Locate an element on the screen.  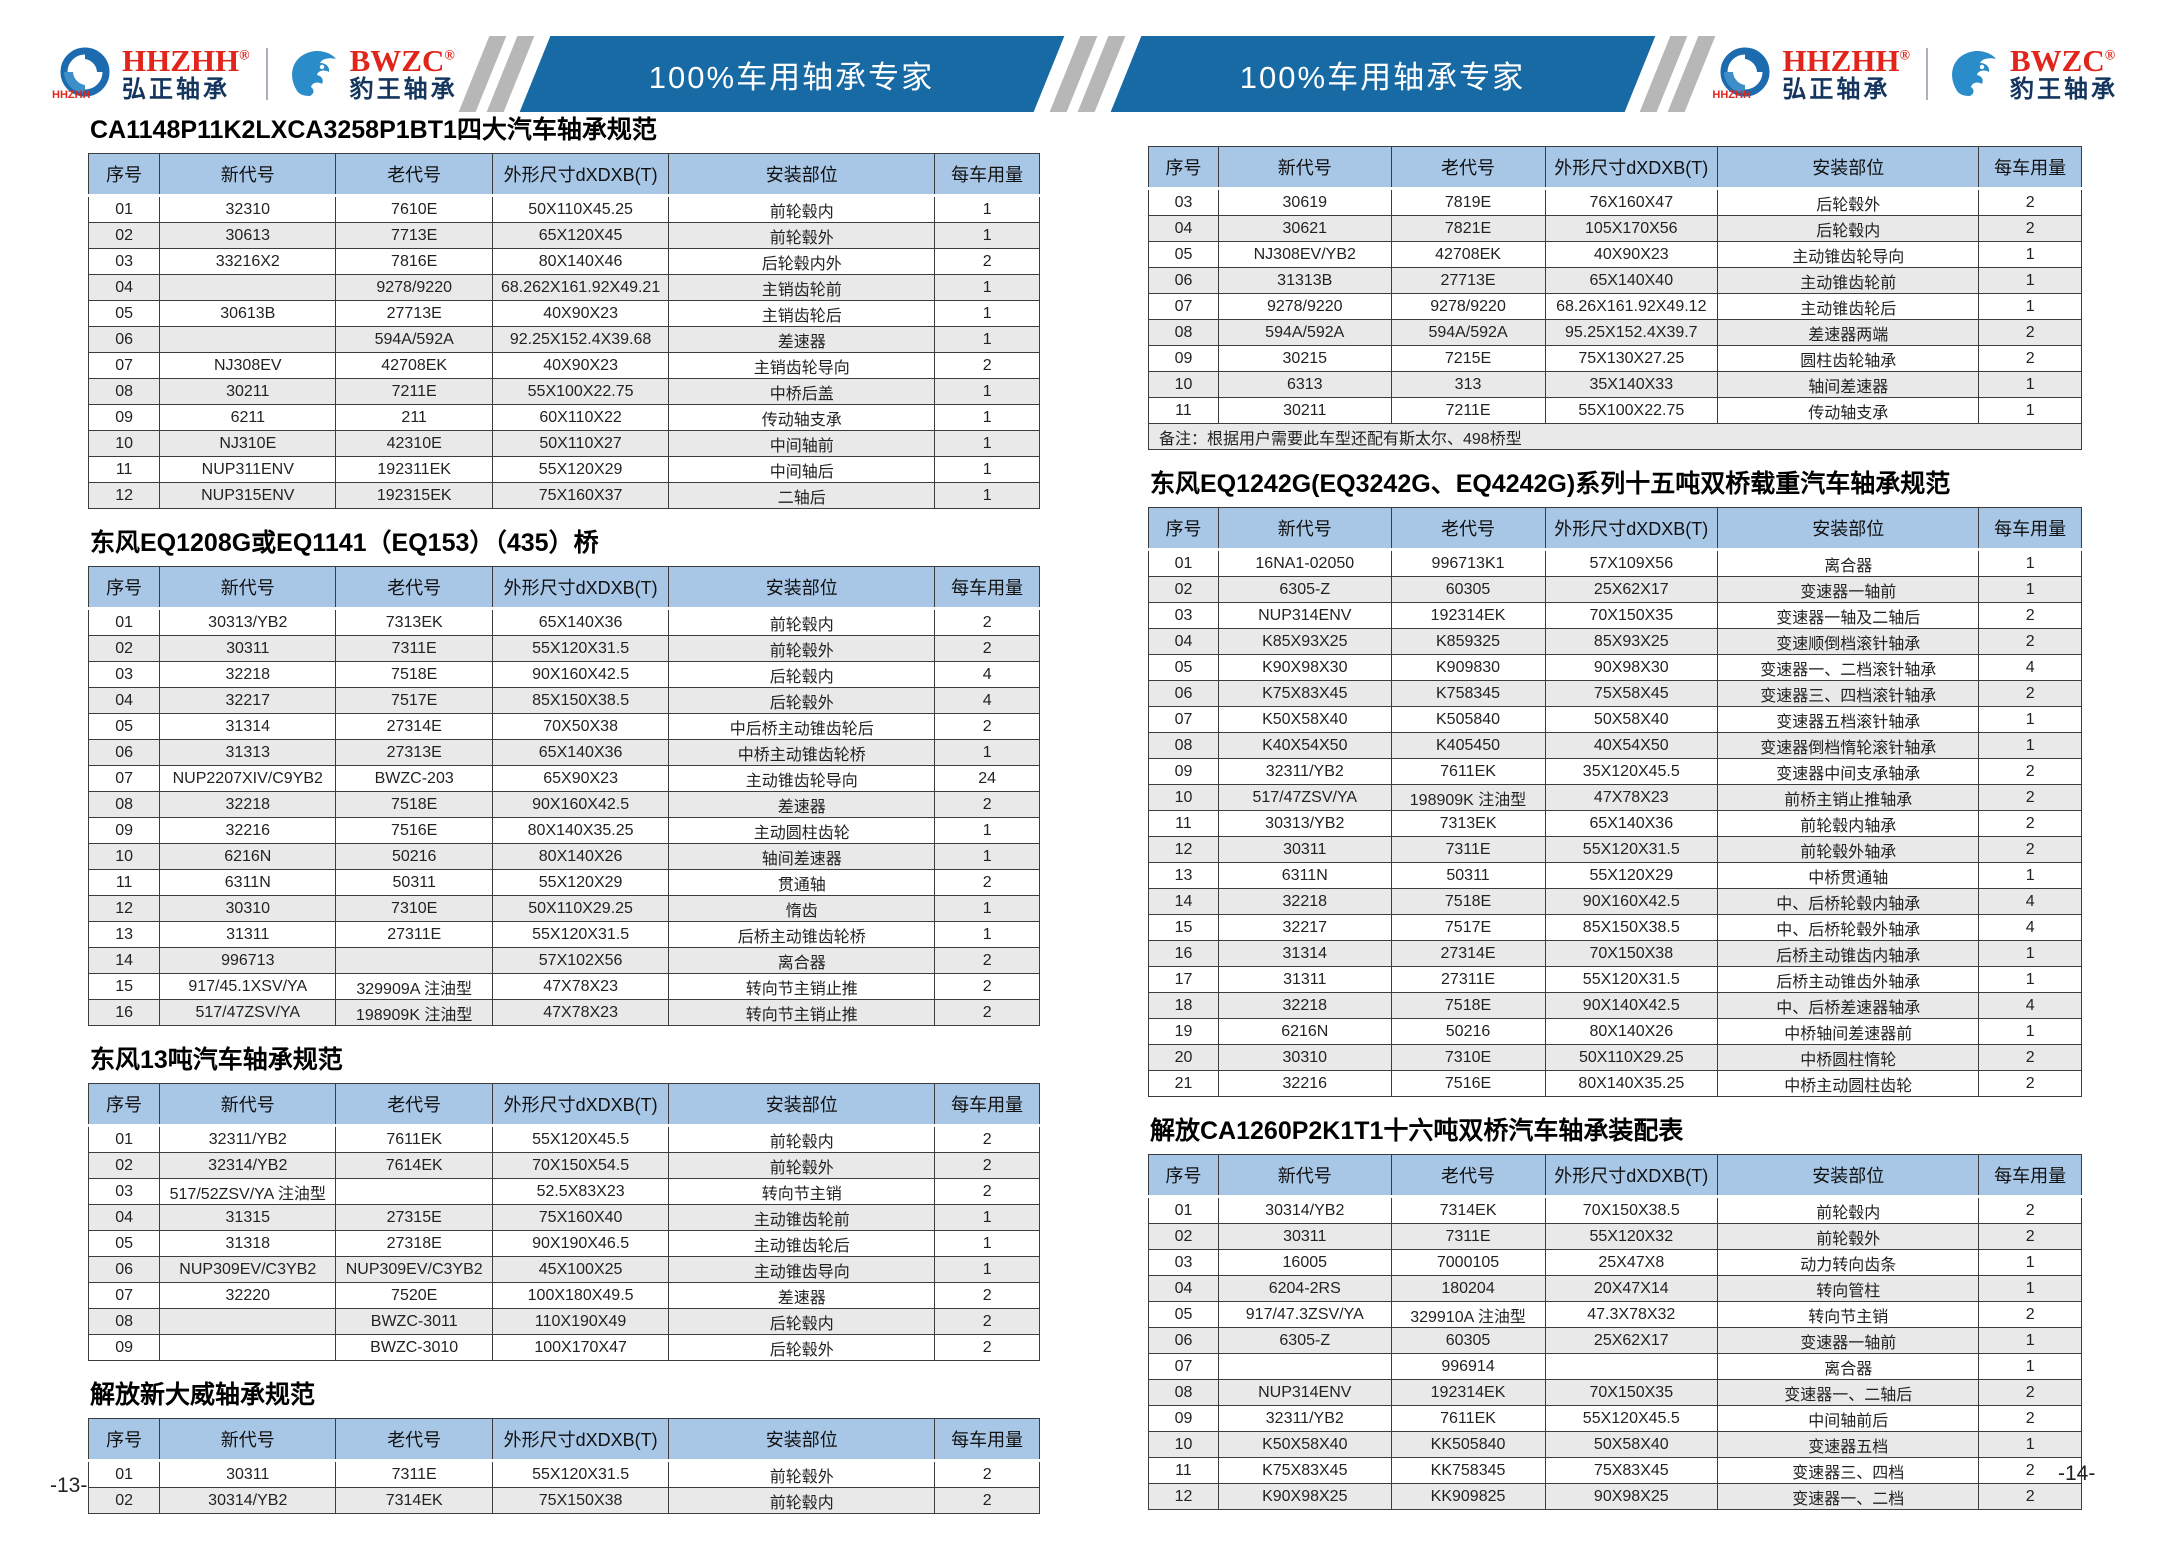
table-cell: 45X100X25 is located at coordinates (581, 1269).